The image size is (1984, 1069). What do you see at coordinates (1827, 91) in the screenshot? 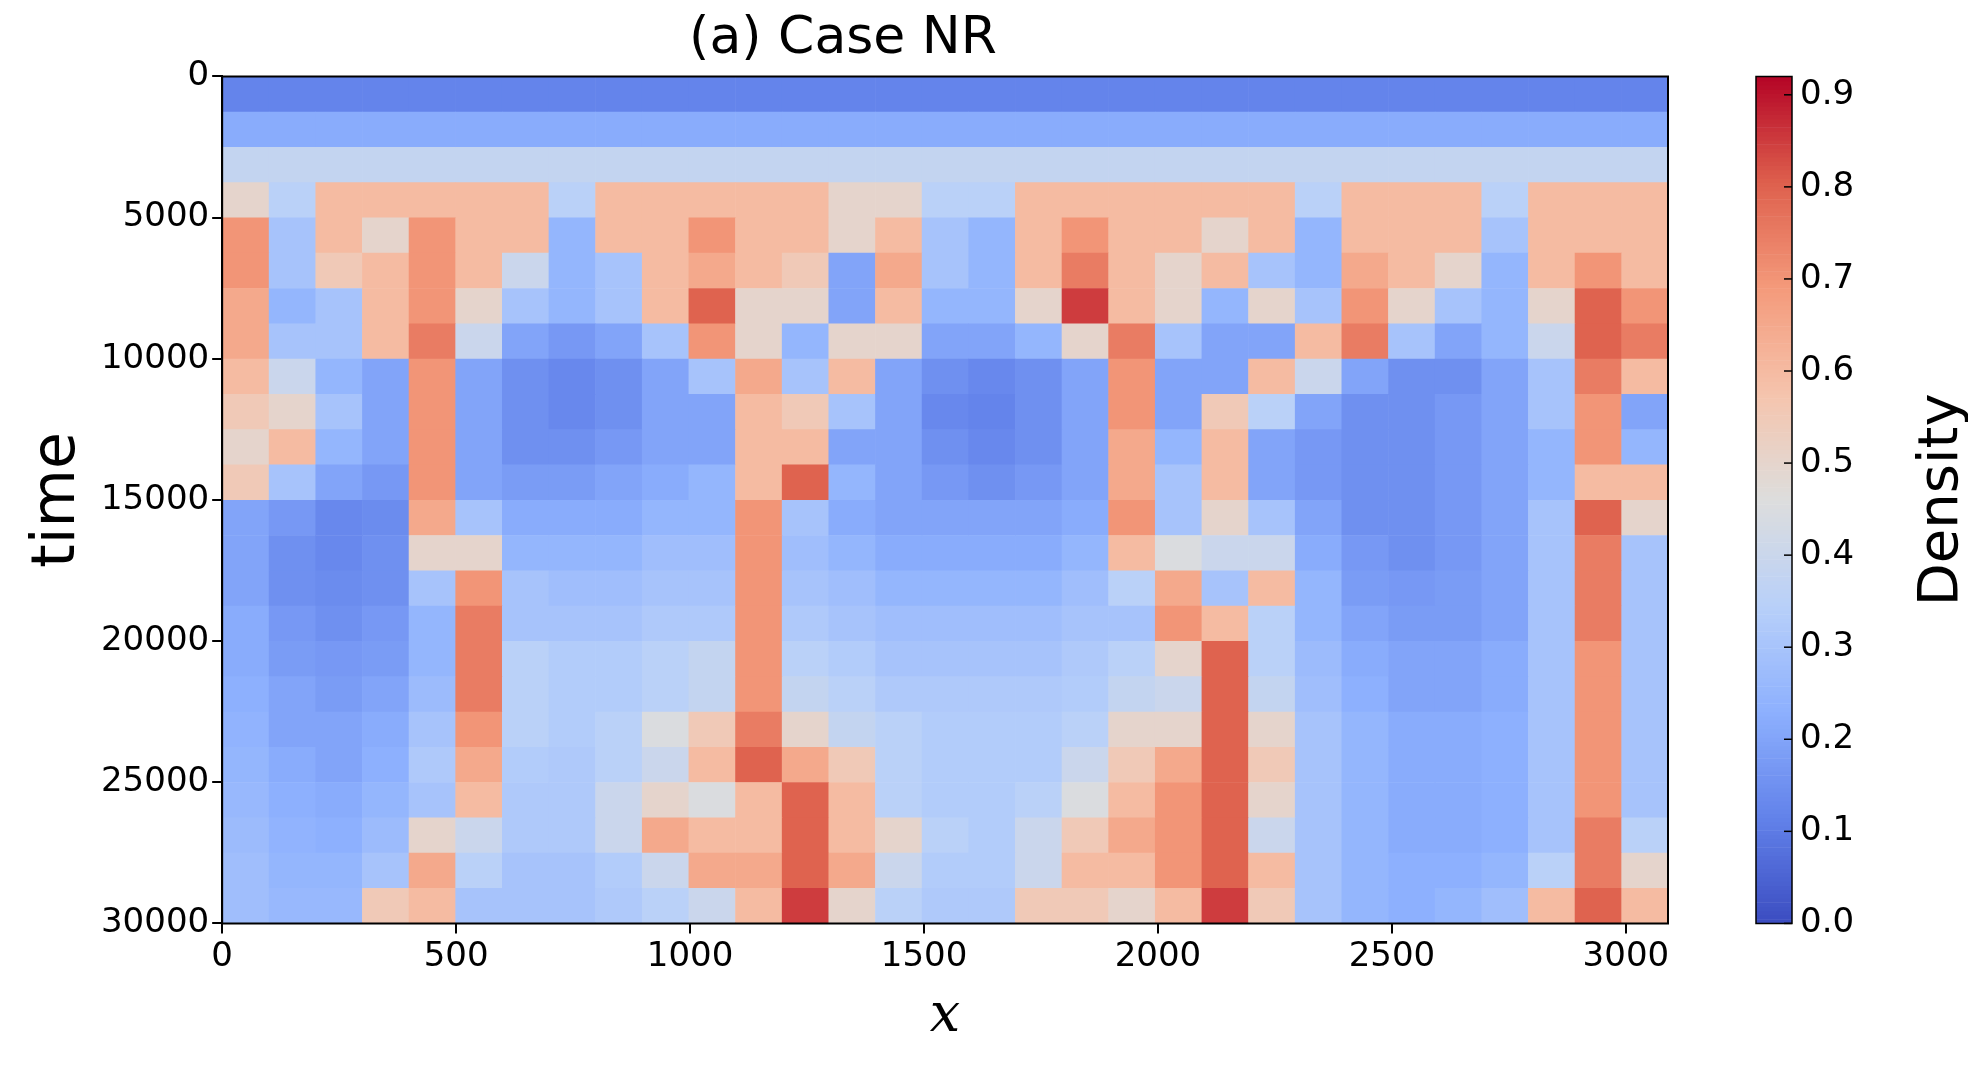
I see `color-bar-label: 0.9` at bounding box center [1827, 91].